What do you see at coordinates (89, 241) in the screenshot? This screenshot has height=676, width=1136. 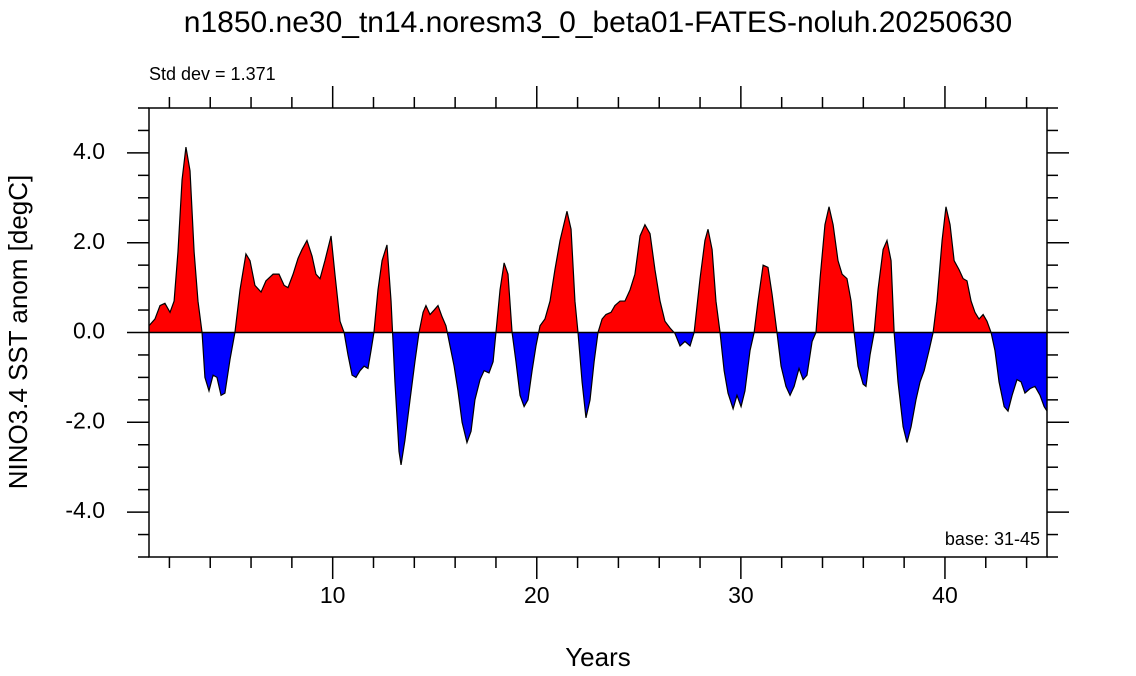 I see `y-tick-label: 2.0` at bounding box center [89, 241].